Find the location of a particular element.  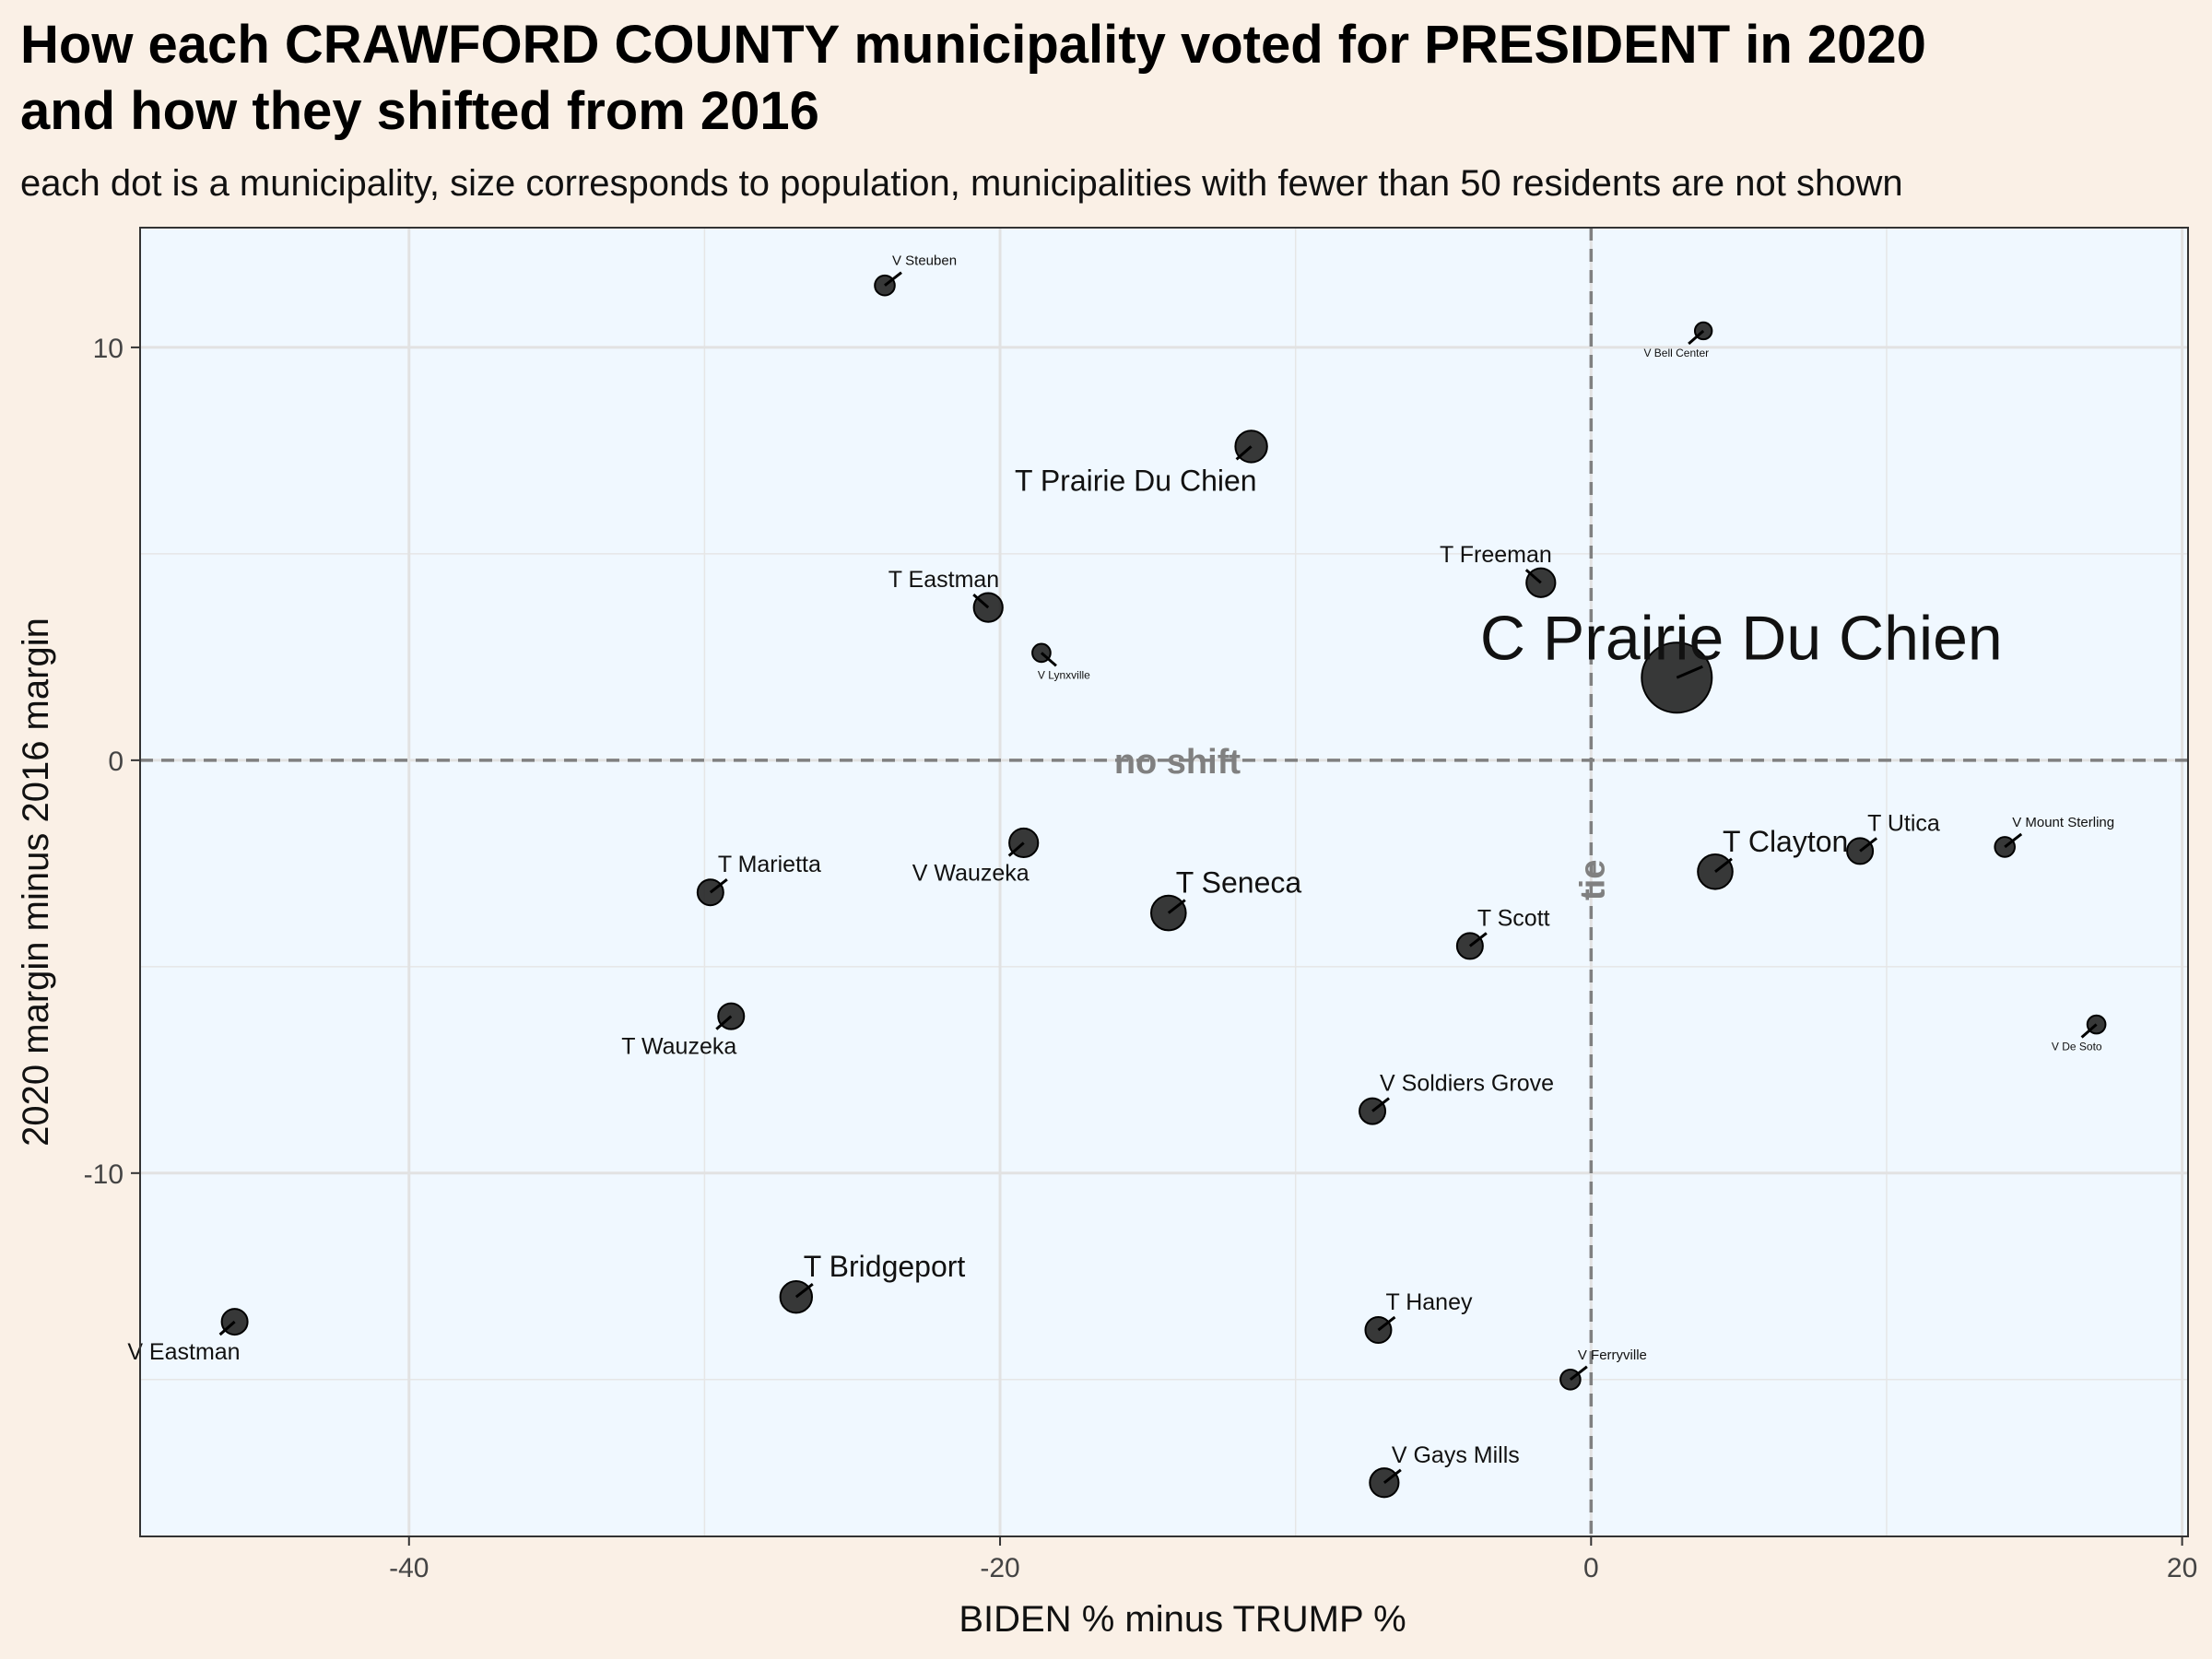

point-label-t-scott: T Scott is located at coordinates (1513, 918).